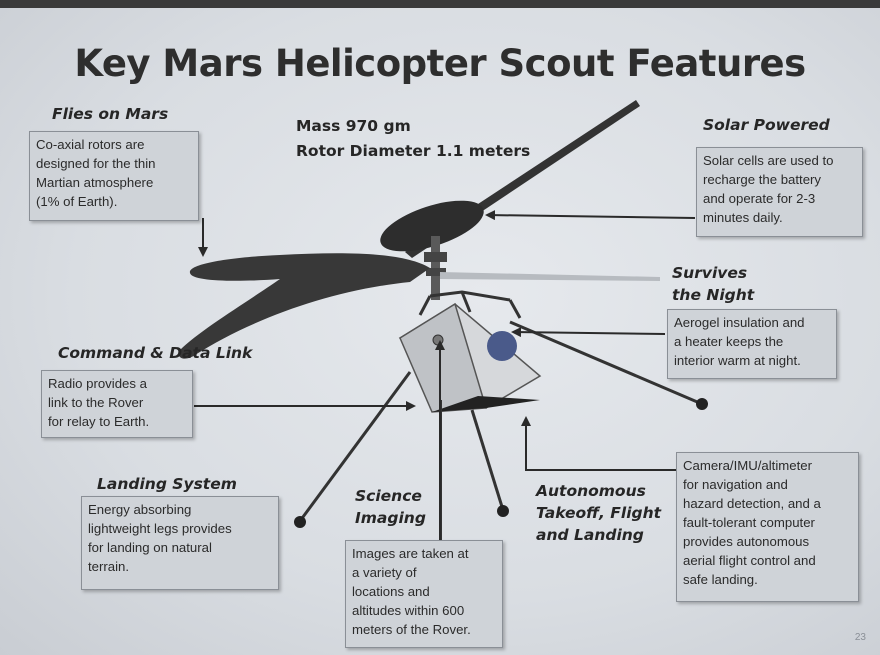 The image size is (880, 655). Describe the element at coordinates (746, 541) in the screenshot. I see `box-line: provides autonomous` at that location.